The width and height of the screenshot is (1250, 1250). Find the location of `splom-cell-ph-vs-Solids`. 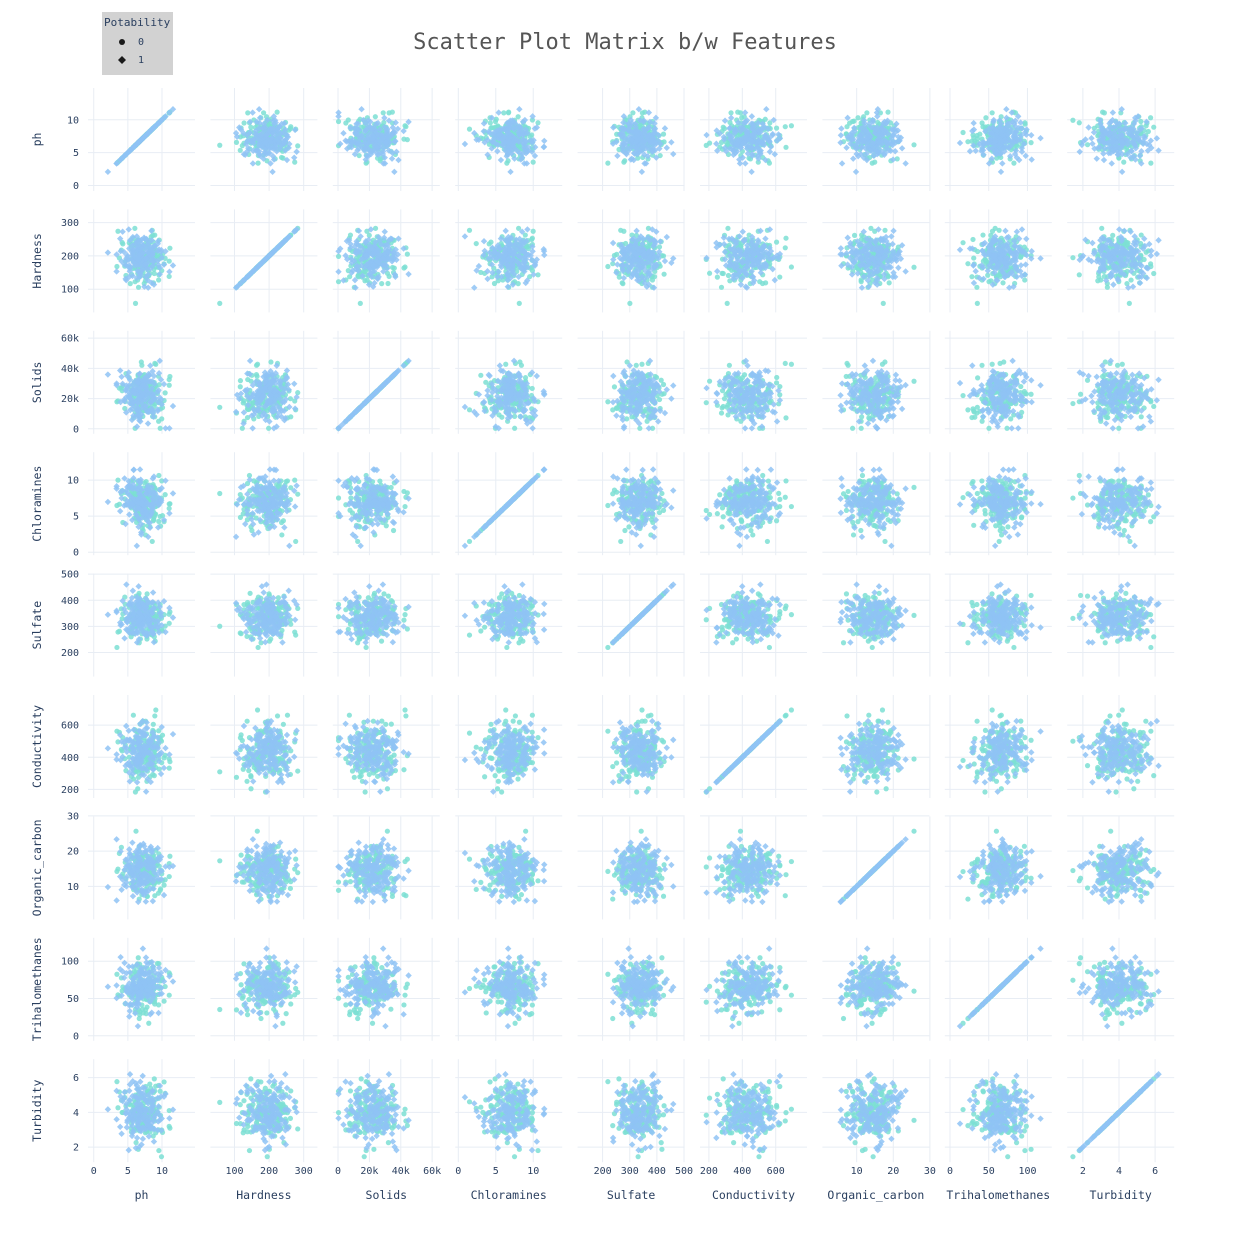

splom-cell-ph-vs-Solids is located at coordinates (386, 139).